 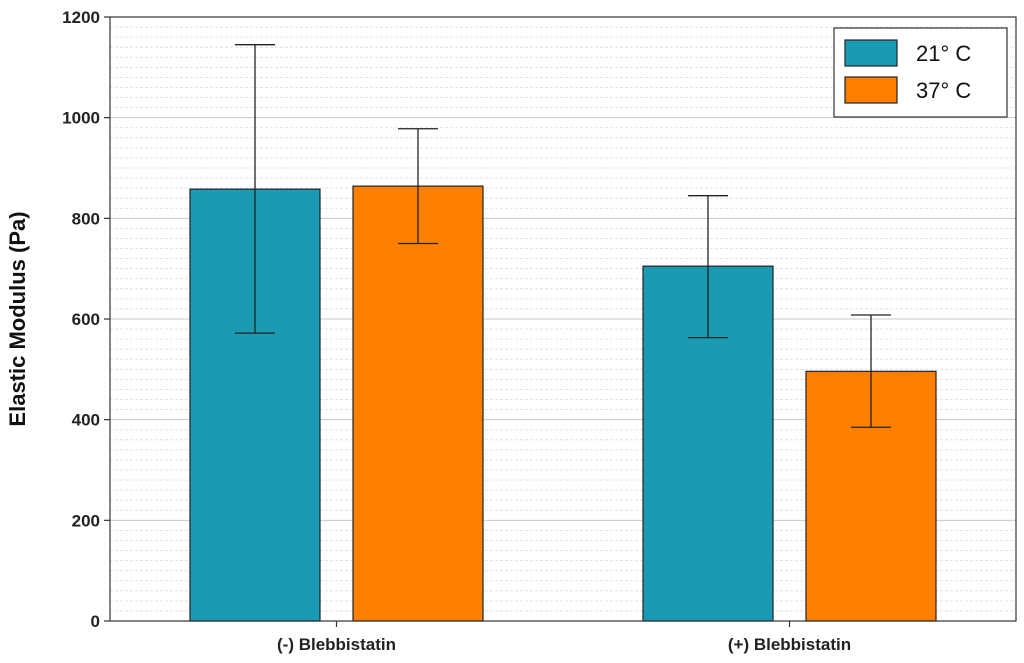 I want to click on y-tick-label: 0, so click(x=95, y=621).